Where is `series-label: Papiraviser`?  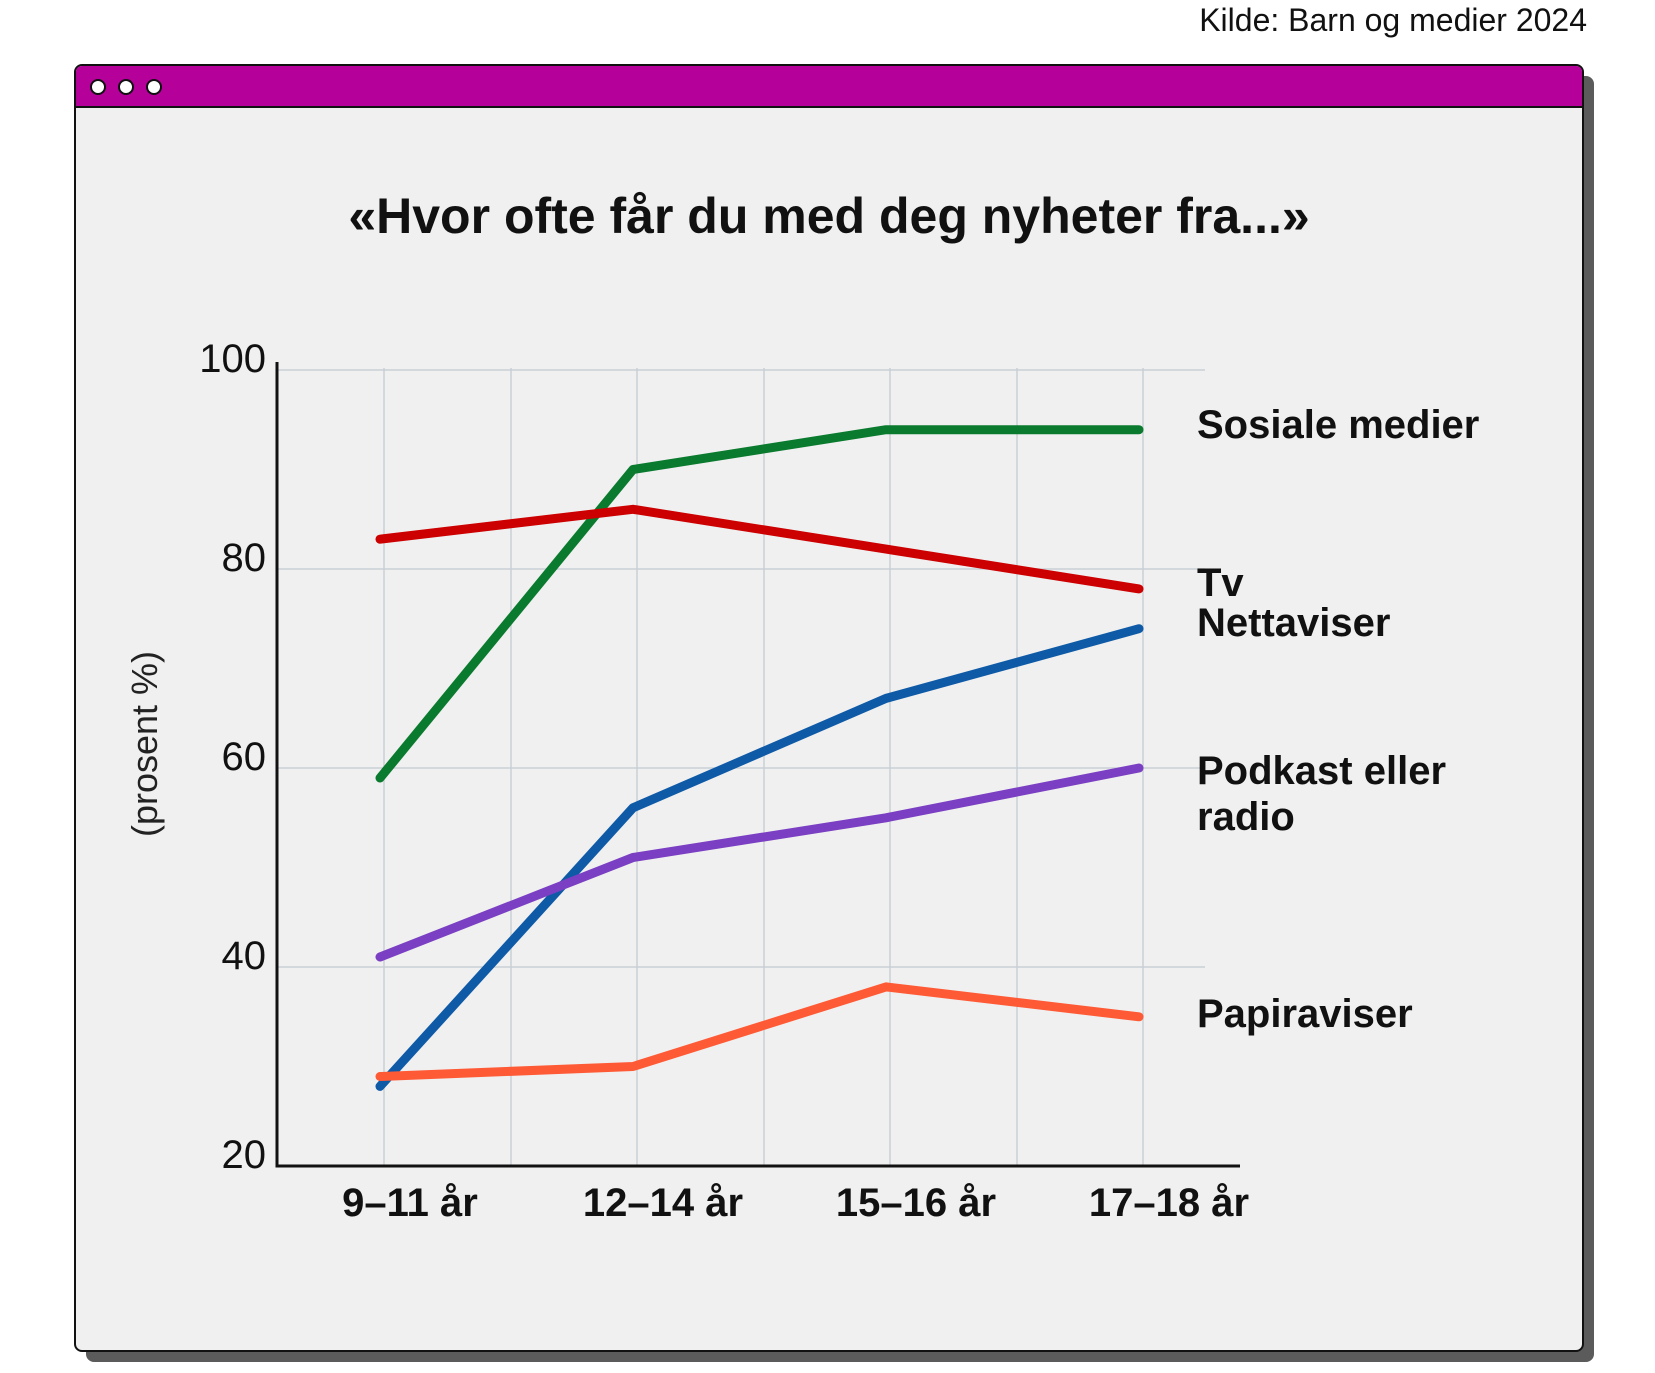
series-label: Papiraviser is located at coordinates (1305, 1014).